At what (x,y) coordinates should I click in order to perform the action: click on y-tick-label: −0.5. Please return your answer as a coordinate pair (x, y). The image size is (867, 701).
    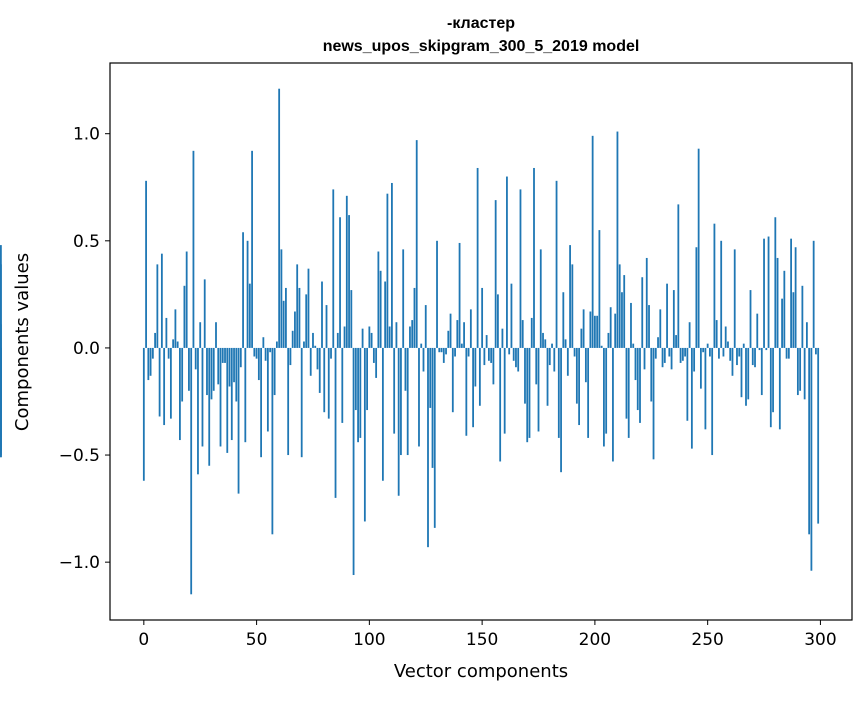
    Looking at the image, I should click on (79, 456).